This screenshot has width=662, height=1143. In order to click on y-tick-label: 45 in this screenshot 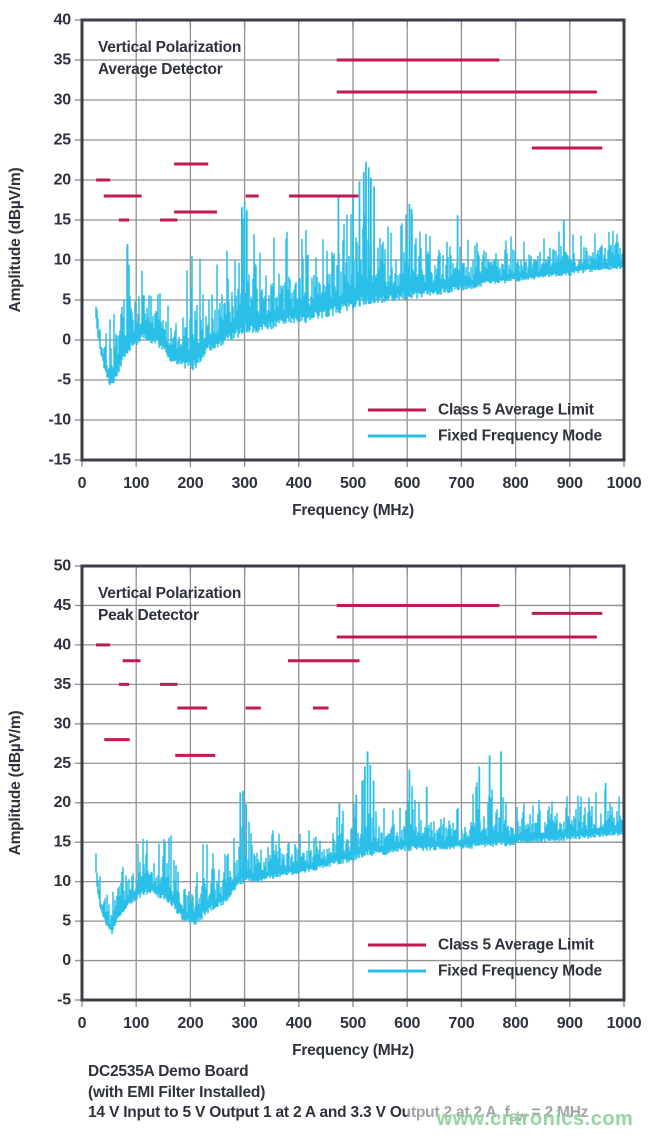, I will do `click(63, 605)`.